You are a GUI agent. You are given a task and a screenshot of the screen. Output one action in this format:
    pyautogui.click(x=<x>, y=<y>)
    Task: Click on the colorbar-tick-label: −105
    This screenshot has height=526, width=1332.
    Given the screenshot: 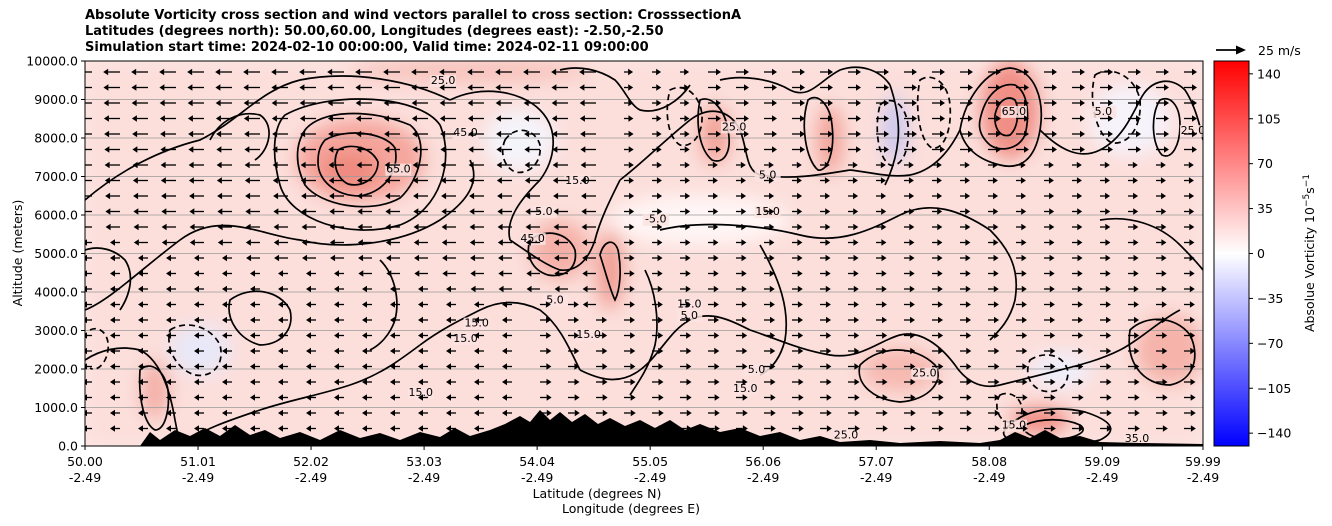 What is the action you would take?
    pyautogui.click(x=1274, y=388)
    